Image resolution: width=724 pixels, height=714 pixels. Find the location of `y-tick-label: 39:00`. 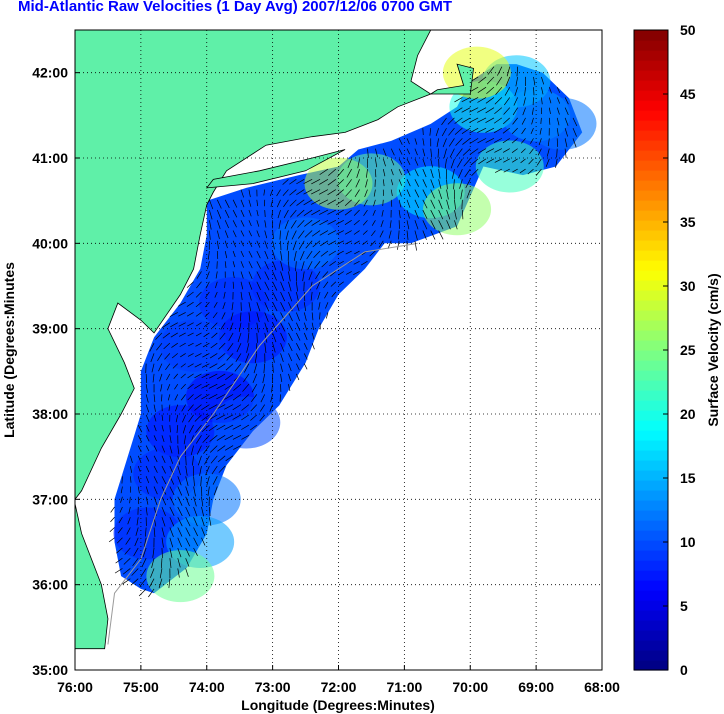

y-tick-label: 39:00 is located at coordinates (50, 329).